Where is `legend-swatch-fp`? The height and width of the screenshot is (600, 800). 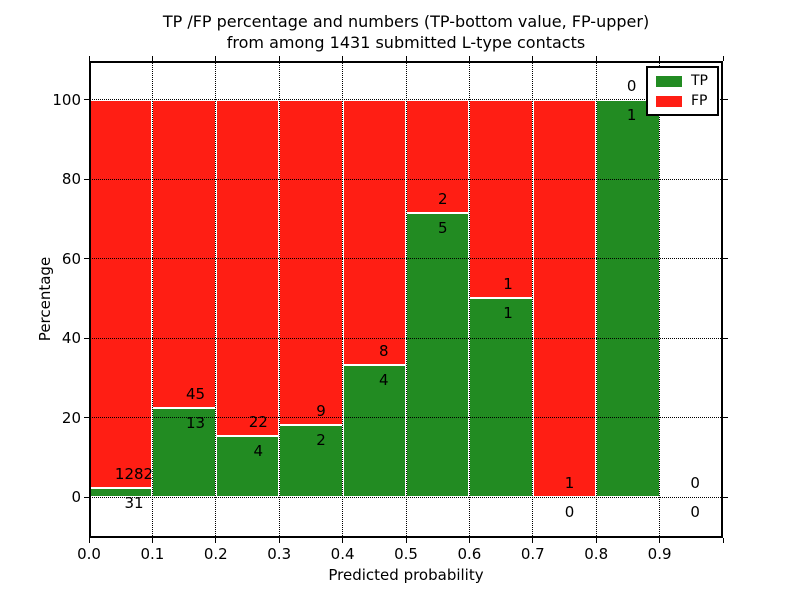
legend-swatch-fp is located at coordinates (669, 101).